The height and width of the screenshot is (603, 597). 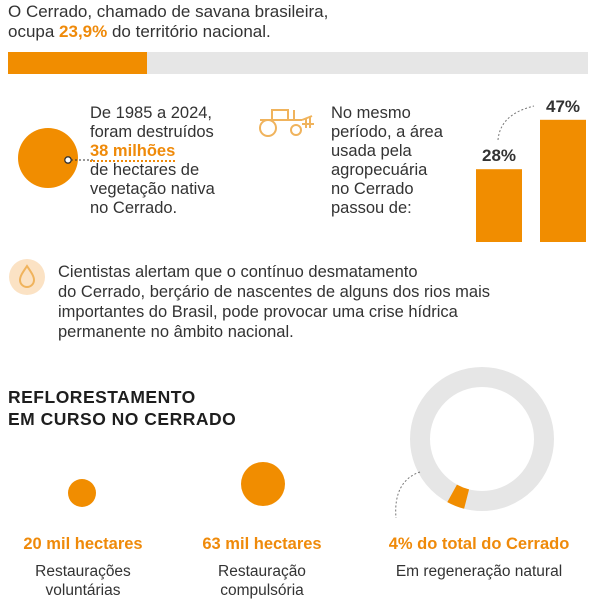 What do you see at coordinates (372, 189) in the screenshot?
I see `agriculture-line-5: no Cerrado` at bounding box center [372, 189].